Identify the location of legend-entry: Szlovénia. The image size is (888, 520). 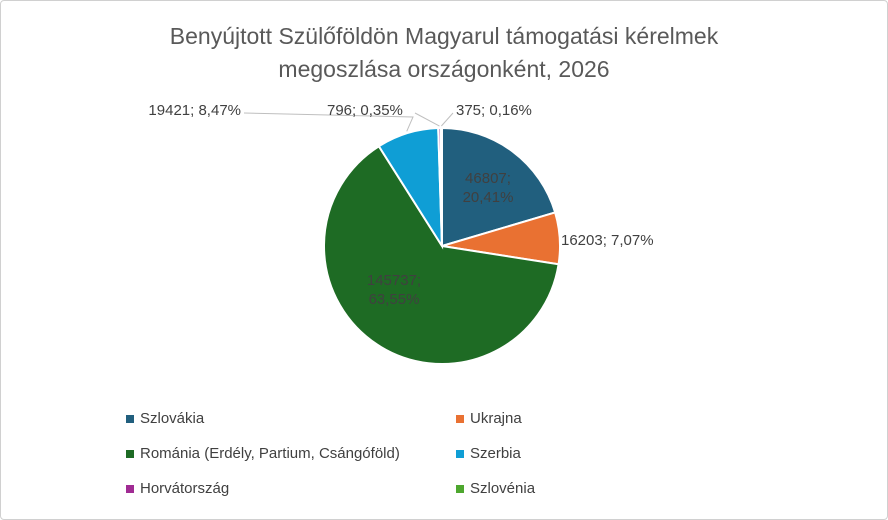
(495, 488).